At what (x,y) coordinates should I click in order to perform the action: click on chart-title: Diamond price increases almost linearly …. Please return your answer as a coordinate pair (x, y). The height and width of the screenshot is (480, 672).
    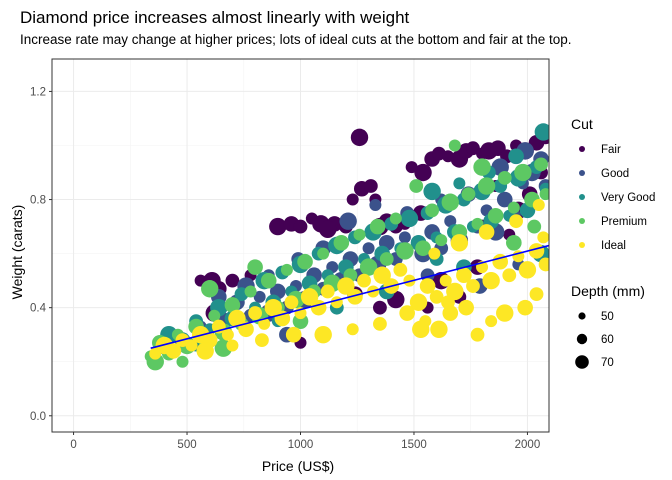
    Looking at the image, I should click on (215, 17).